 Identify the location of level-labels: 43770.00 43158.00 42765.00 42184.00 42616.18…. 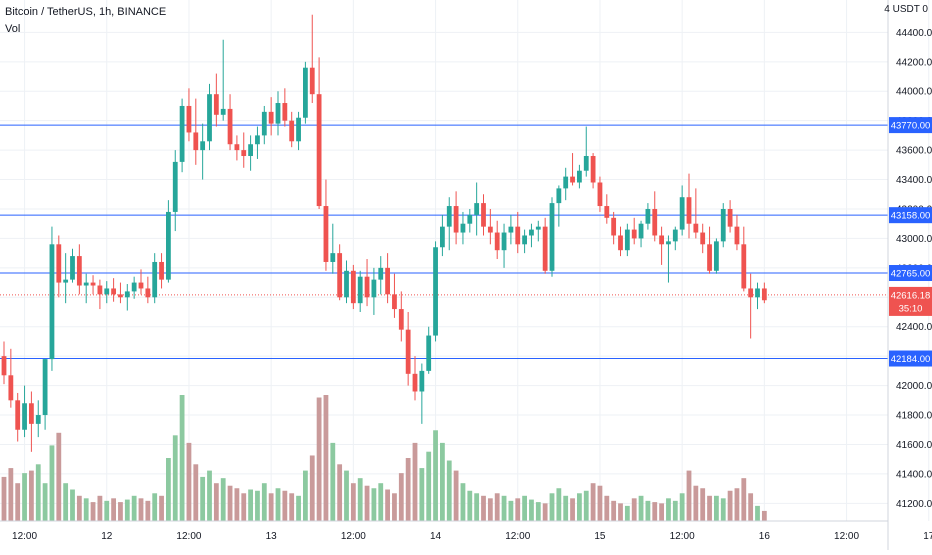
(910, 242).